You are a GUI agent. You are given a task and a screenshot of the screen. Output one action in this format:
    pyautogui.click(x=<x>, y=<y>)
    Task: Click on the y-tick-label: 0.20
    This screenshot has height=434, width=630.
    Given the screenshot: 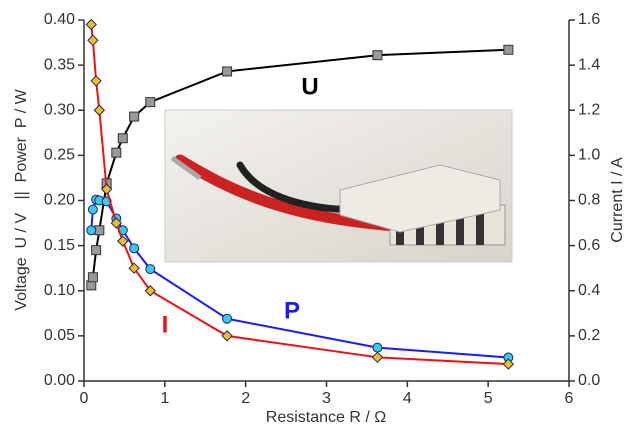 What is the action you would take?
    pyautogui.click(x=59, y=200)
    